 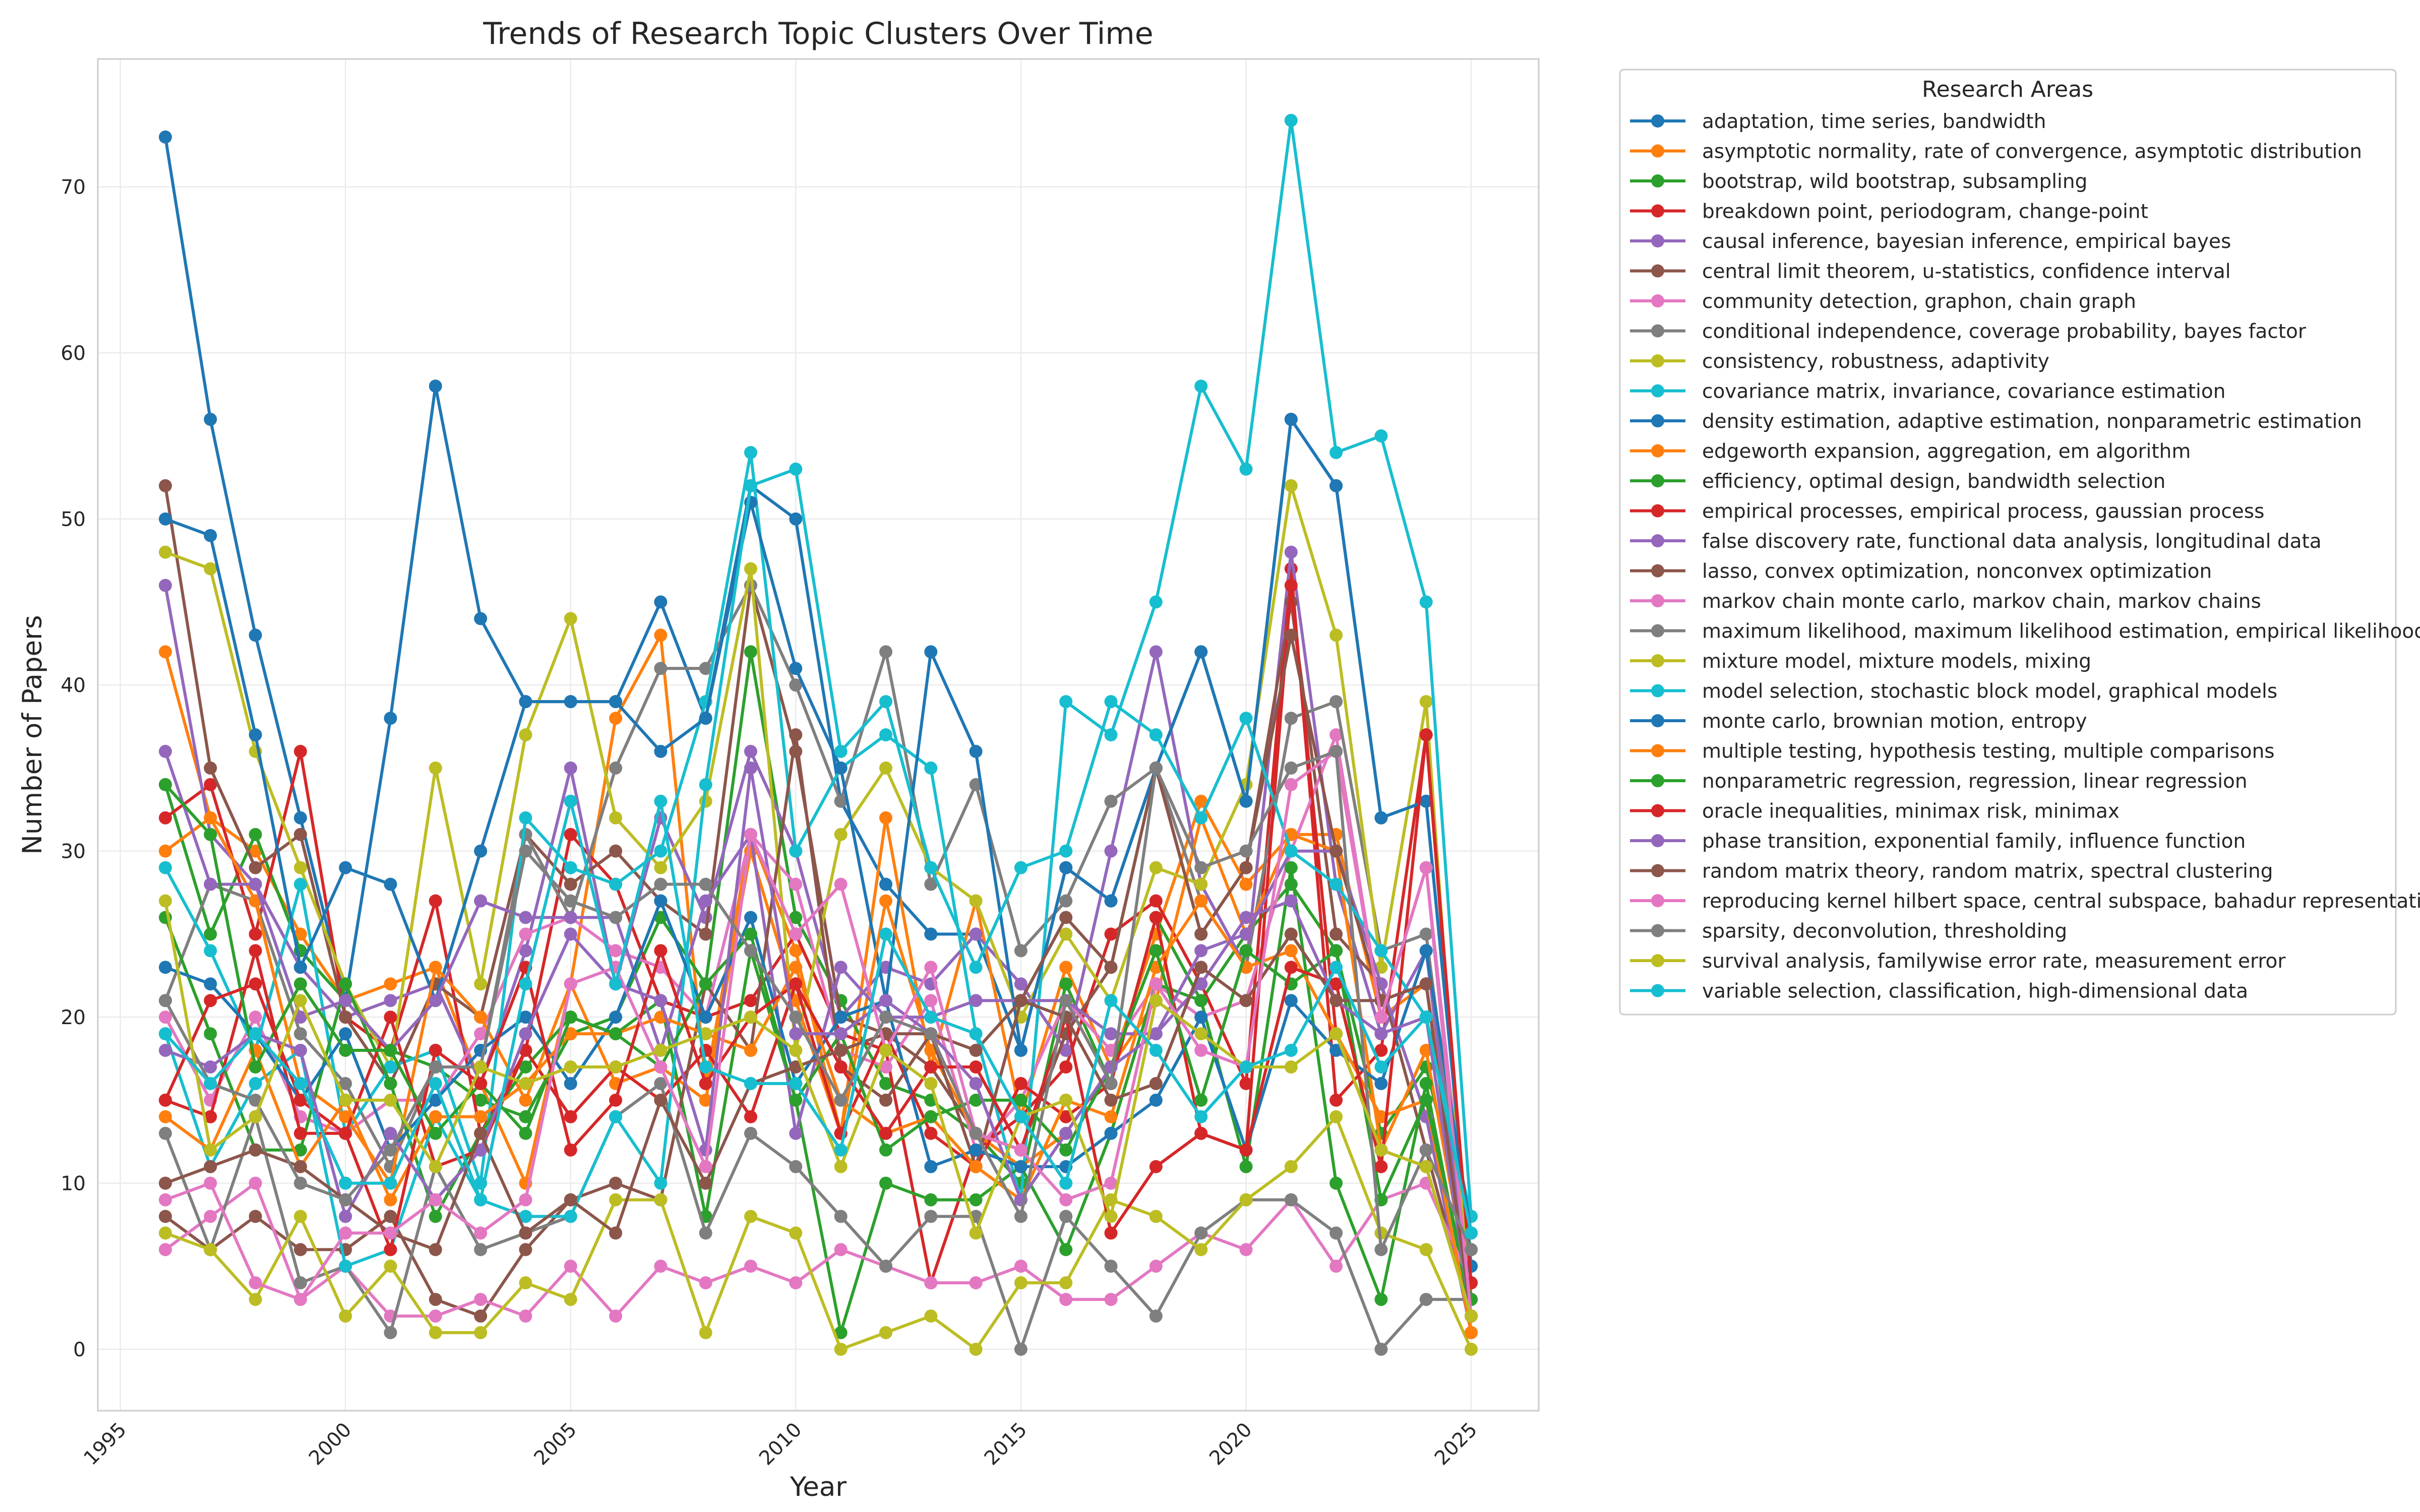 I want to click on y-tick-label: 0, so click(x=79, y=1350).